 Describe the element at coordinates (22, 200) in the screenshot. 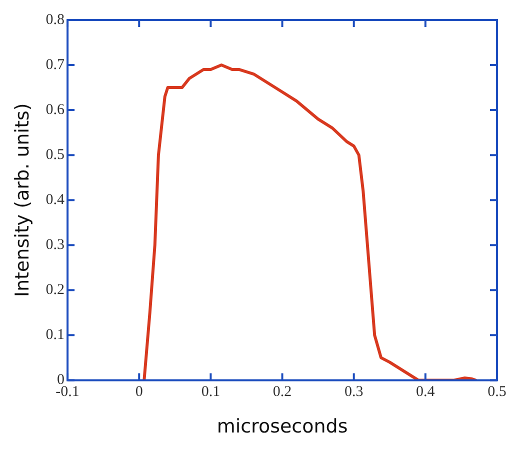

I see `y-axis-title: Intensity (arb. units)` at that location.